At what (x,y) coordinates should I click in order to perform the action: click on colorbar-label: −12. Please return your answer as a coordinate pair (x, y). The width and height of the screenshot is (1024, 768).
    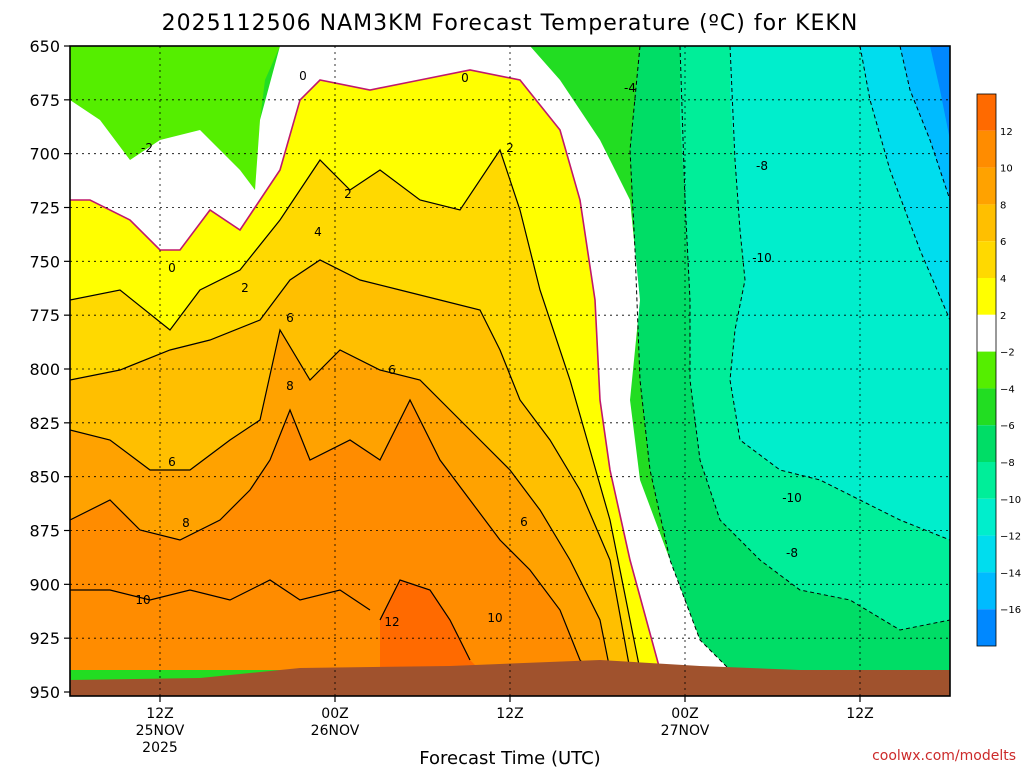
    Looking at the image, I should click on (1010, 537).